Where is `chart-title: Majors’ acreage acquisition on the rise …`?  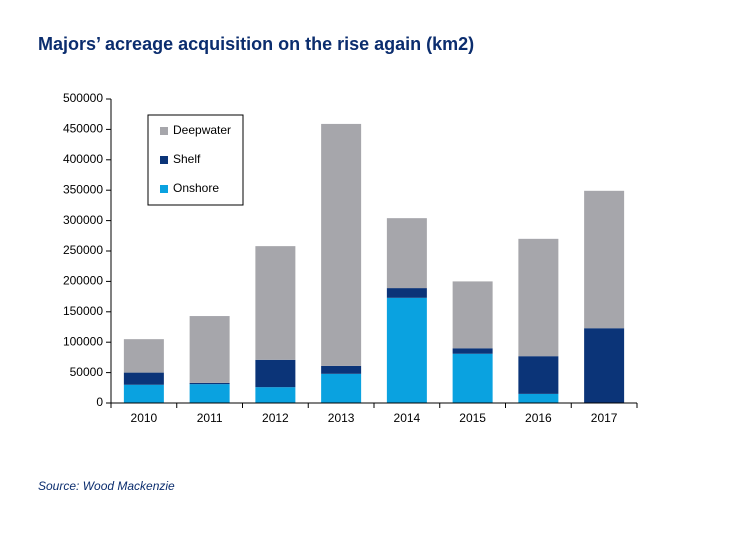
chart-title: Majors’ acreage acquisition on the rise … is located at coordinates (256, 44).